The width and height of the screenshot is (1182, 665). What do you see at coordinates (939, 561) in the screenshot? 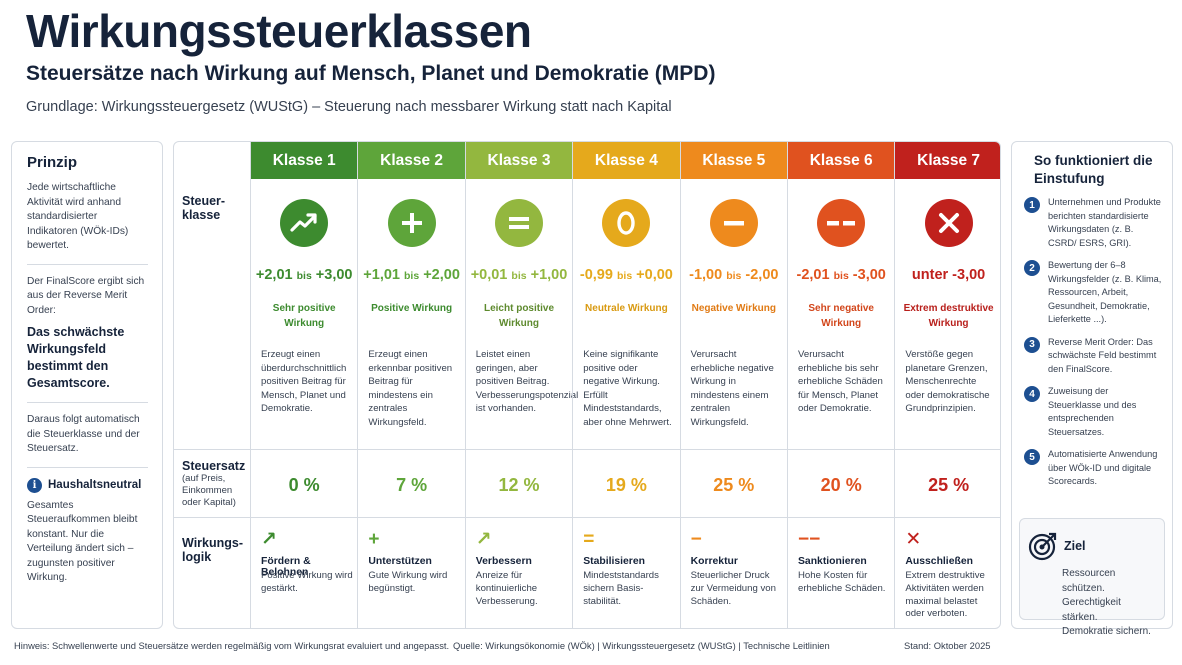
I see `logic-title: Ausschließen` at bounding box center [939, 561].